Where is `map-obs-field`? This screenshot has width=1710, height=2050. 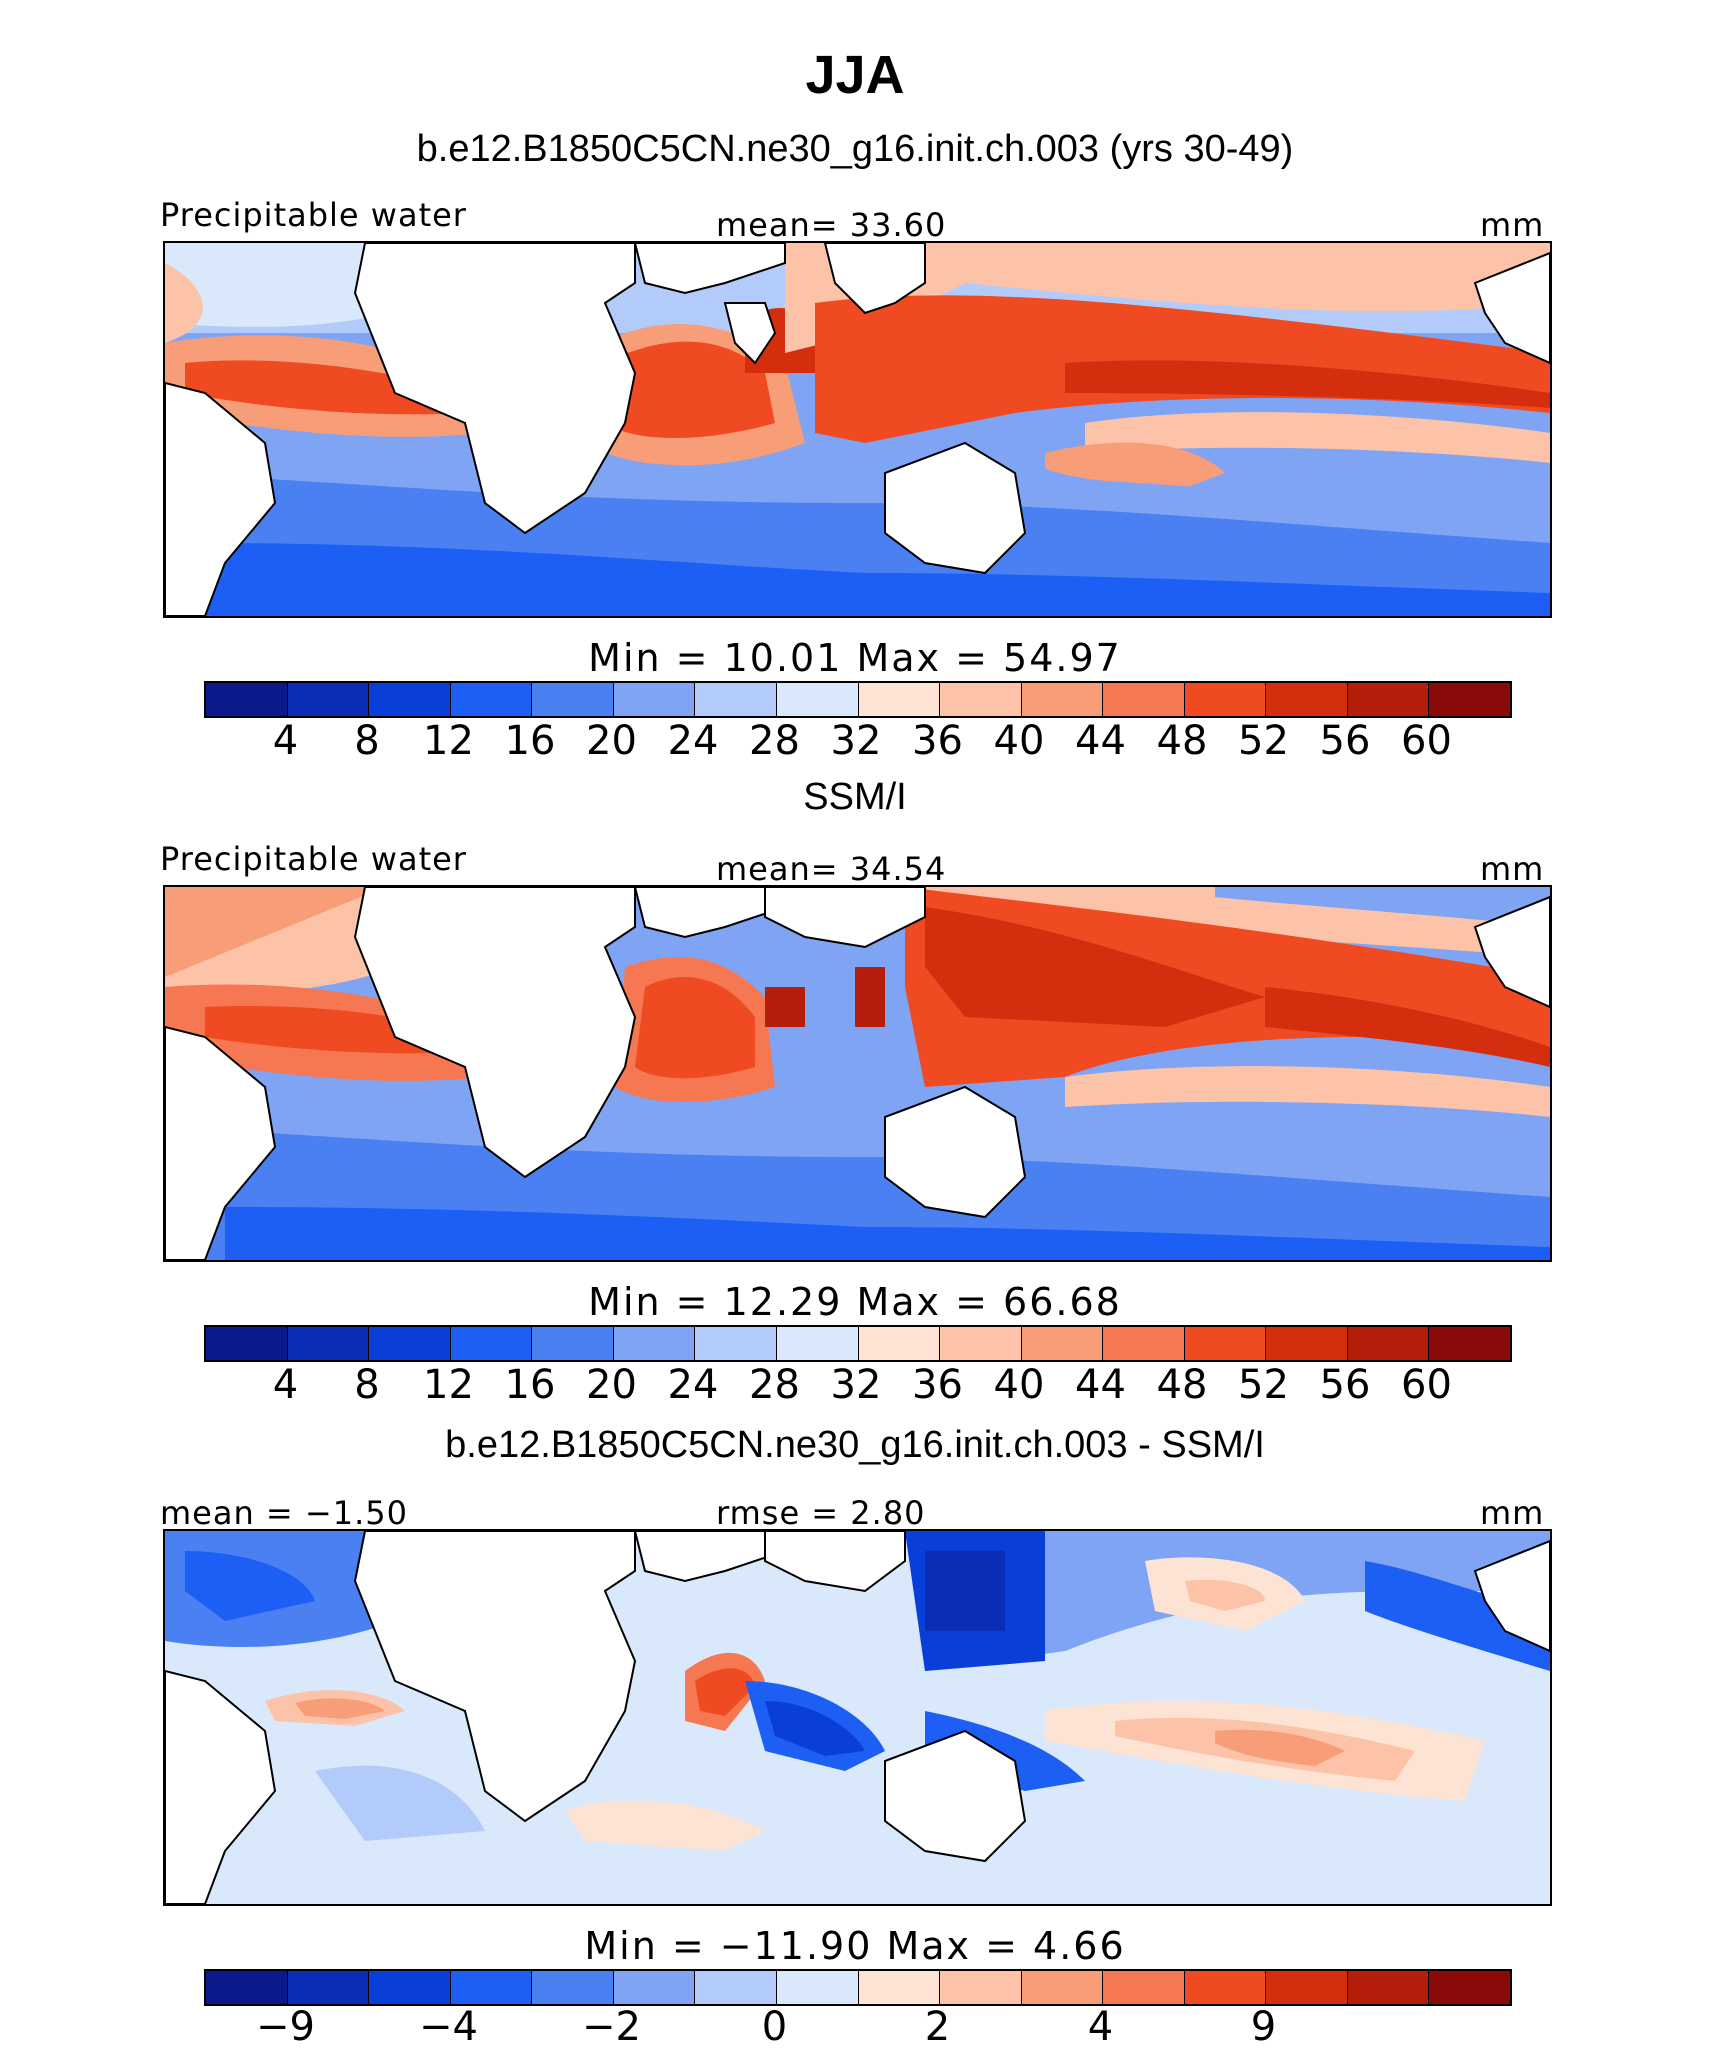
map-obs-field is located at coordinates (857, 1073).